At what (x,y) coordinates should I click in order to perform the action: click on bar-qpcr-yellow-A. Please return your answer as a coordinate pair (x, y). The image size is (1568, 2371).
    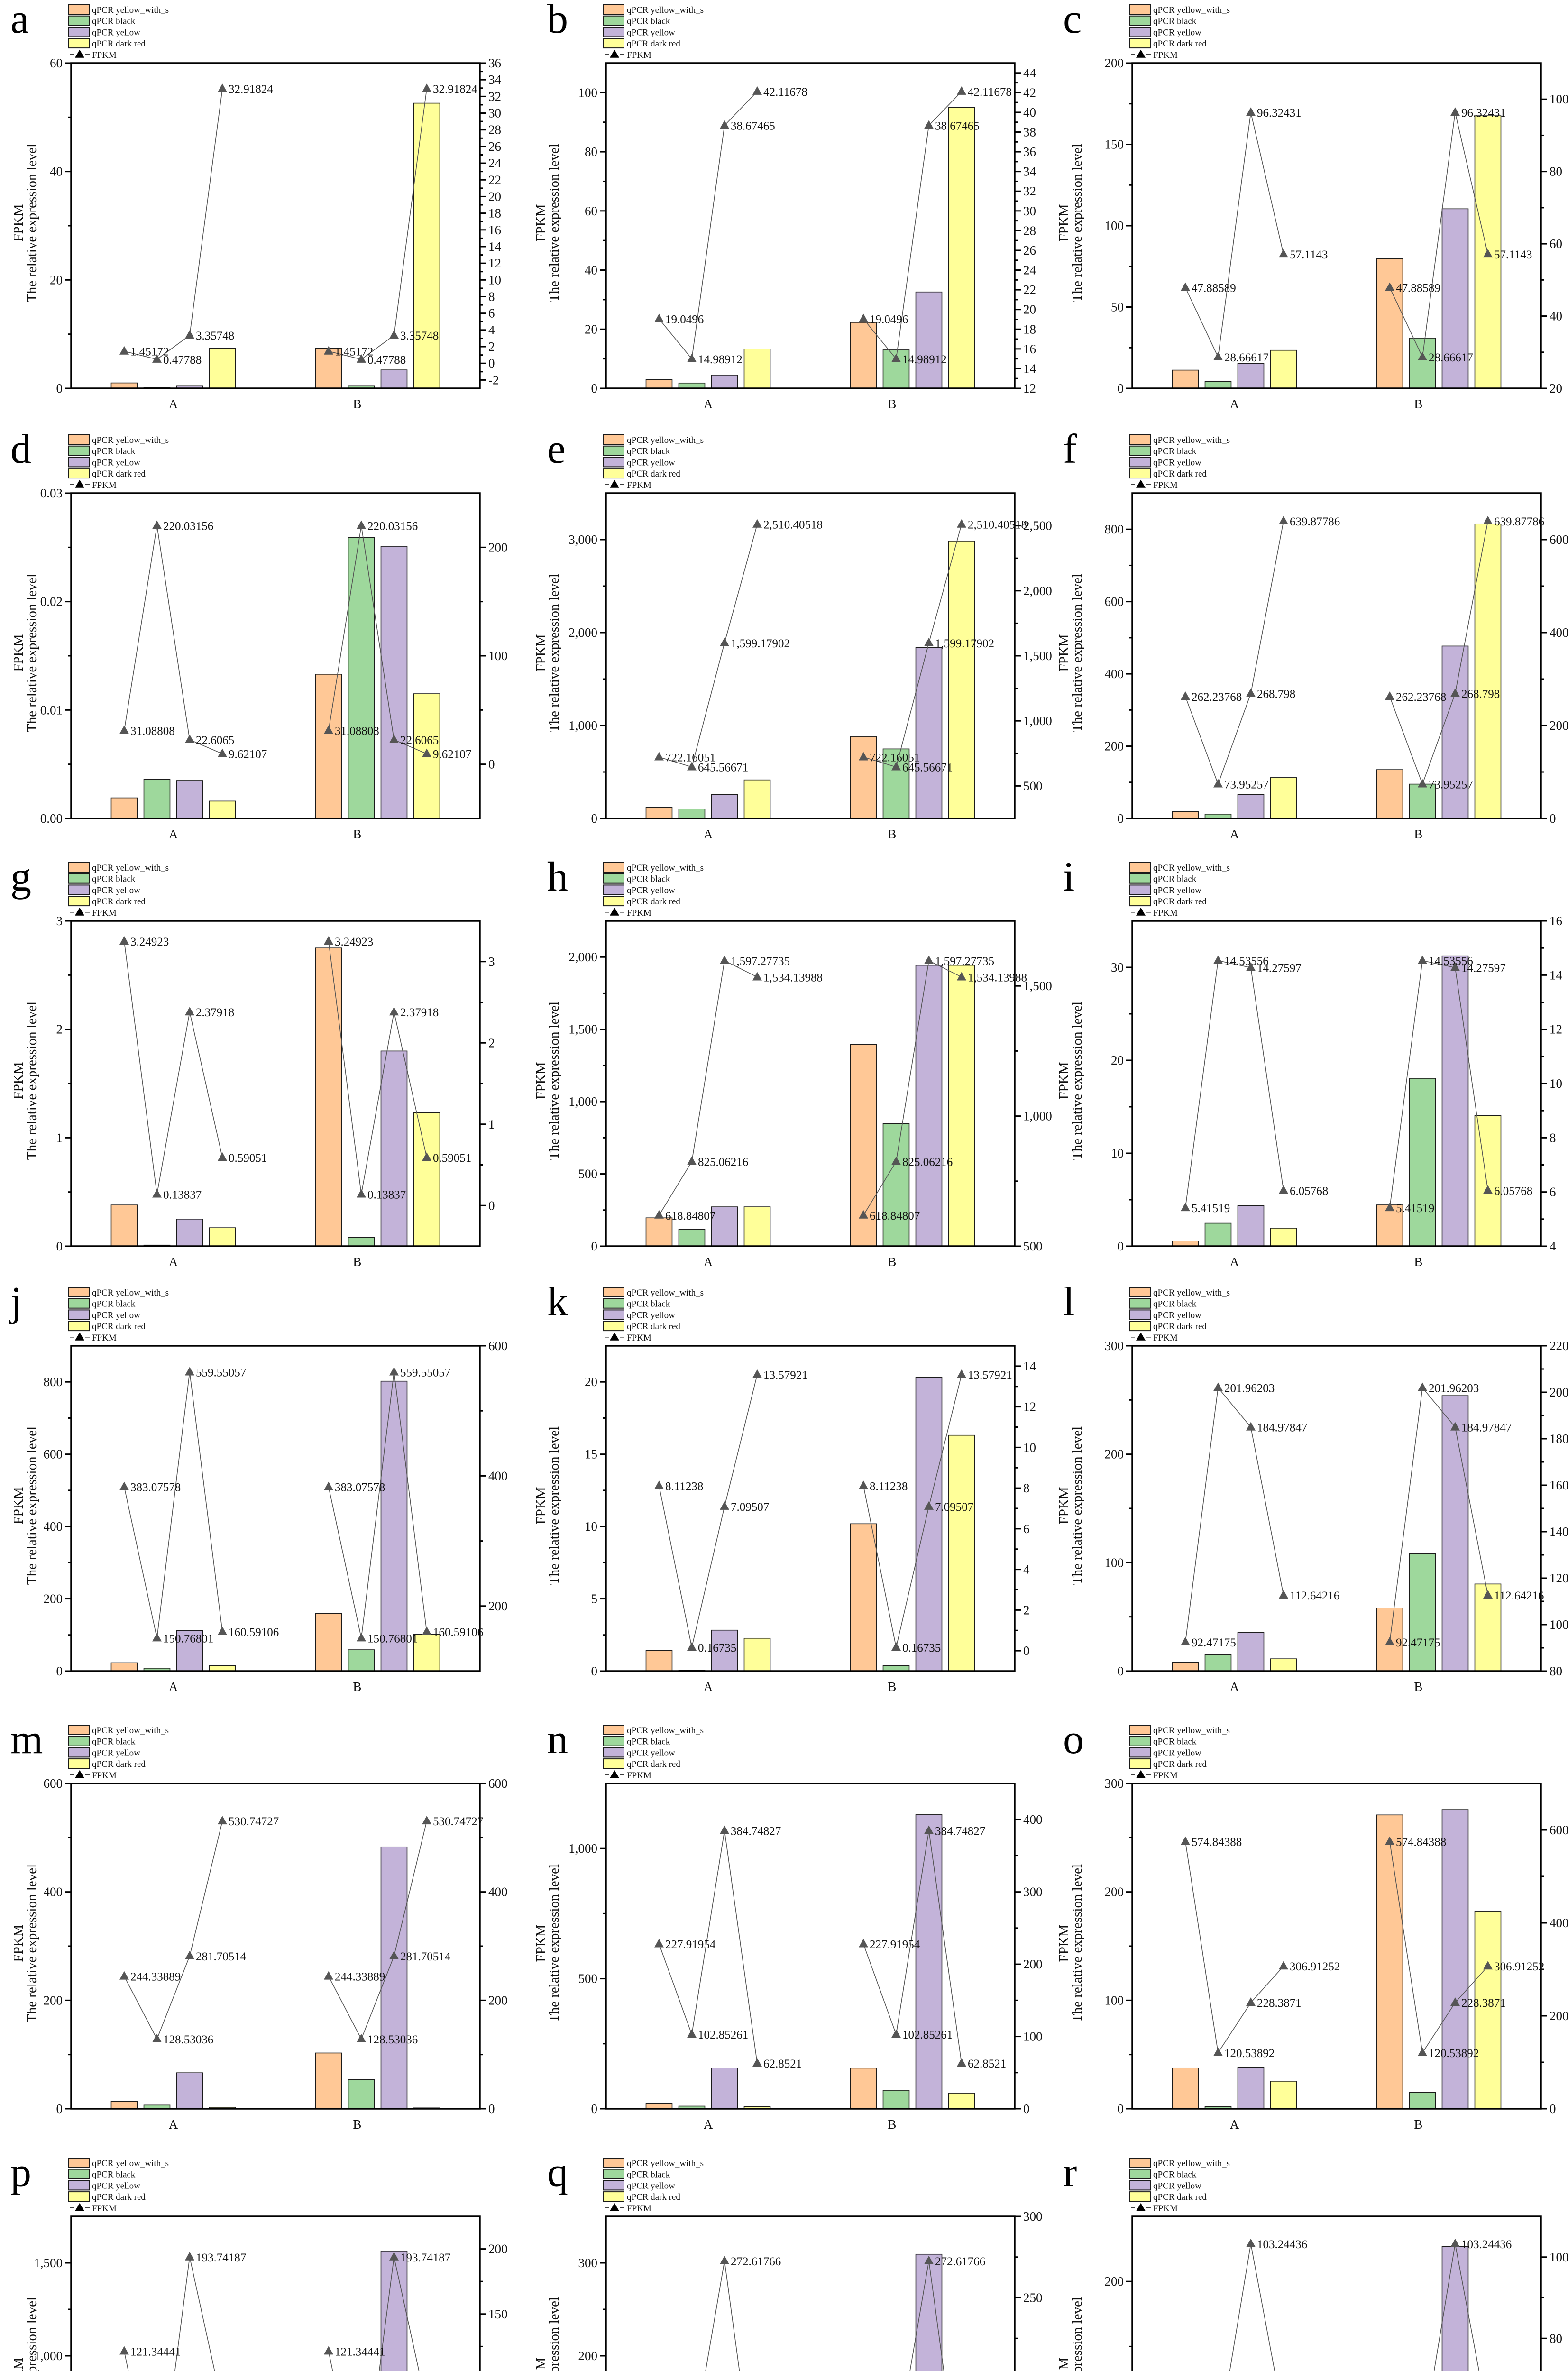
    Looking at the image, I should click on (1251, 1226).